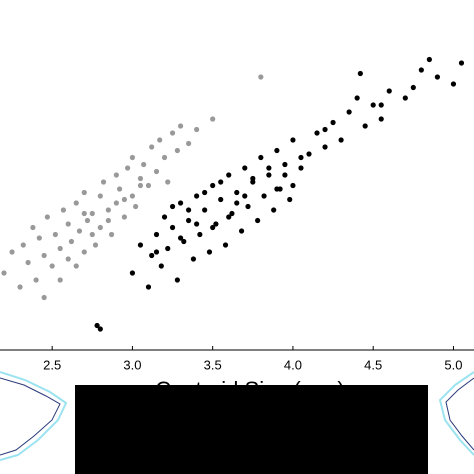 The height and width of the screenshot is (474, 474). Describe the element at coordinates (456, 413) in the screenshot. I see `right-diagram` at that location.